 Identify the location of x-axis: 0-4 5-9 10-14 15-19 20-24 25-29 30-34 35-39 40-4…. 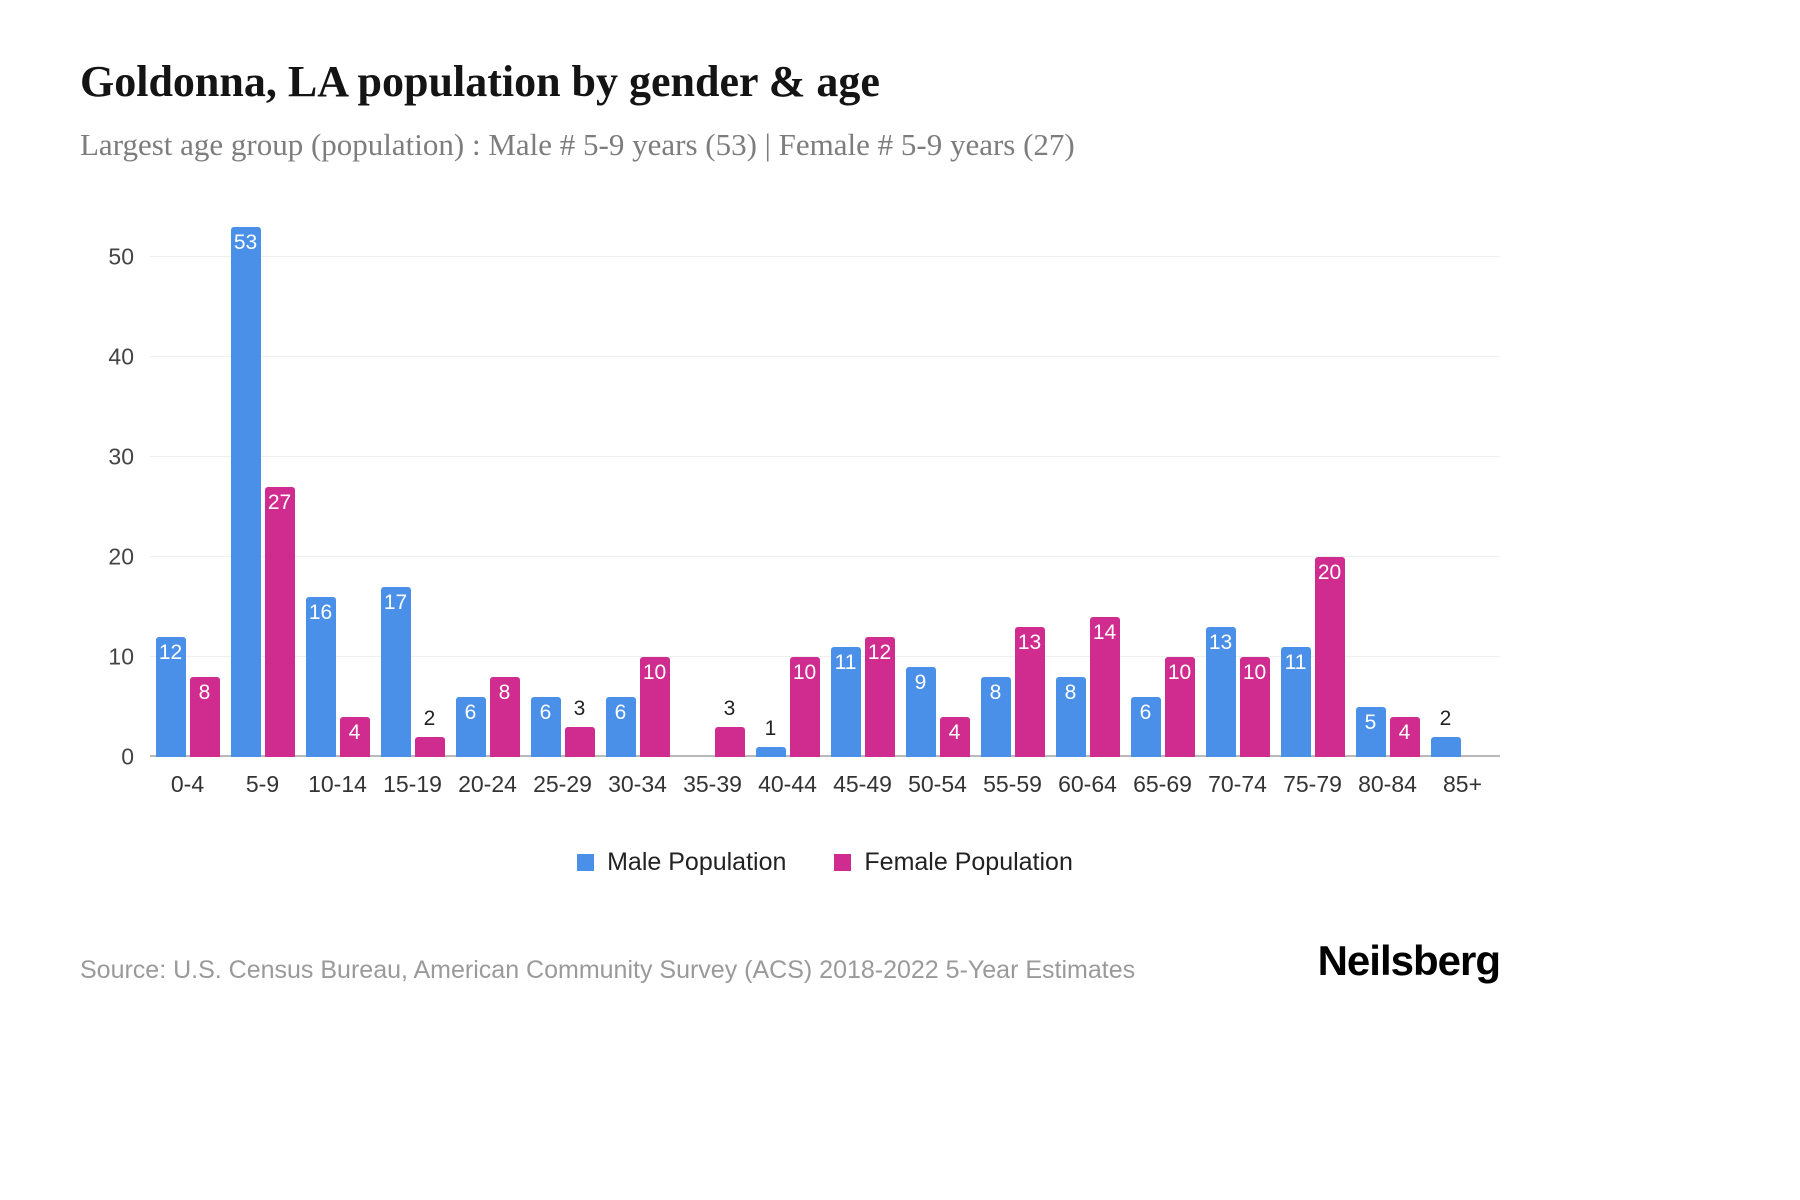
(825, 784).